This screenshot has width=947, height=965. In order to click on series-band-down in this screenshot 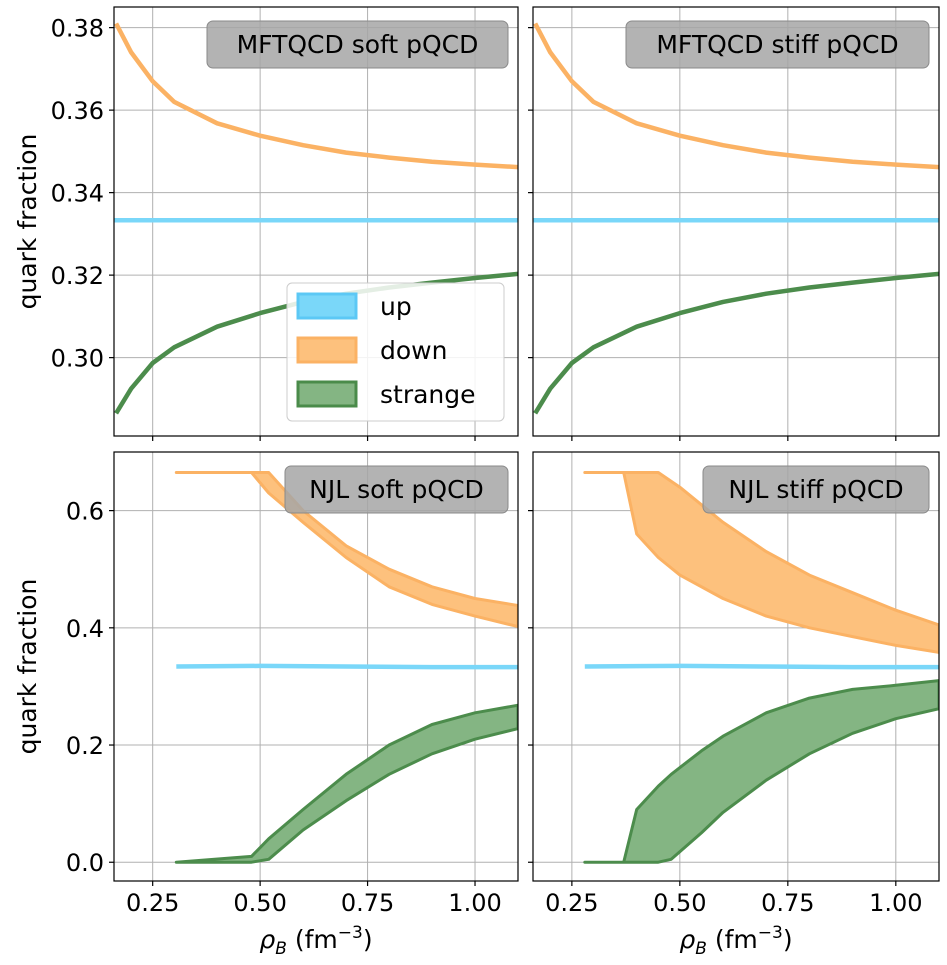, I will do `click(761, 562)`.